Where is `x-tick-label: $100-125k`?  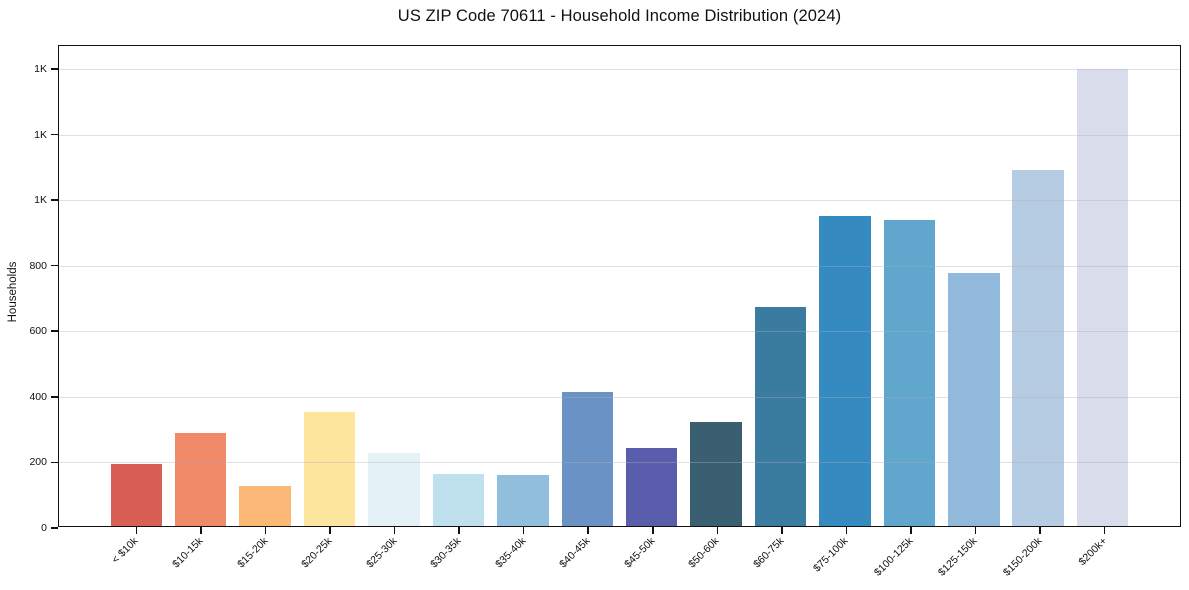
x-tick-label: $100-125k is located at coordinates (893, 557).